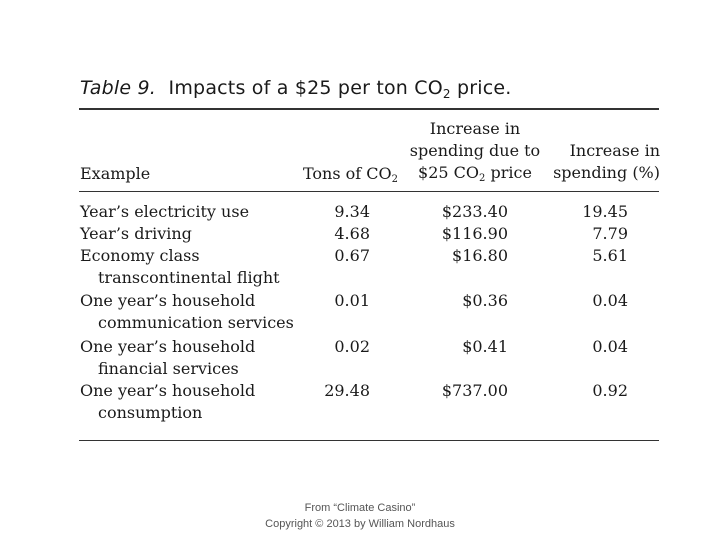  What do you see at coordinates (140, 255) in the screenshot?
I see `cell-example-text: Economy class` at bounding box center [140, 255].